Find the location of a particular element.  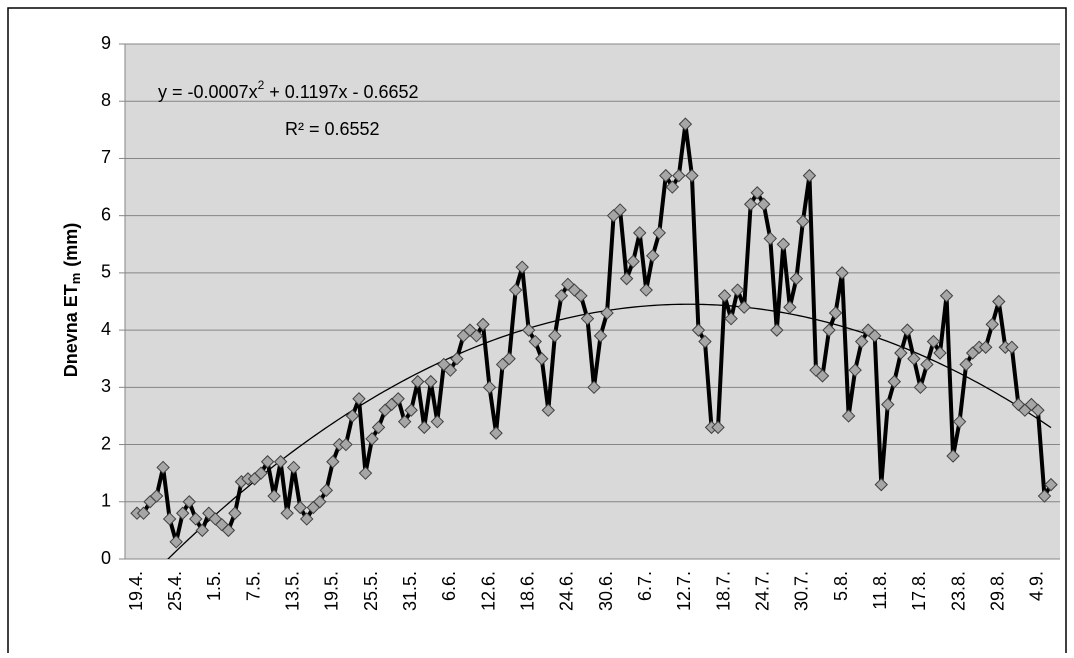

x-tick-label: 30.6. is located at coordinates (606, 591).